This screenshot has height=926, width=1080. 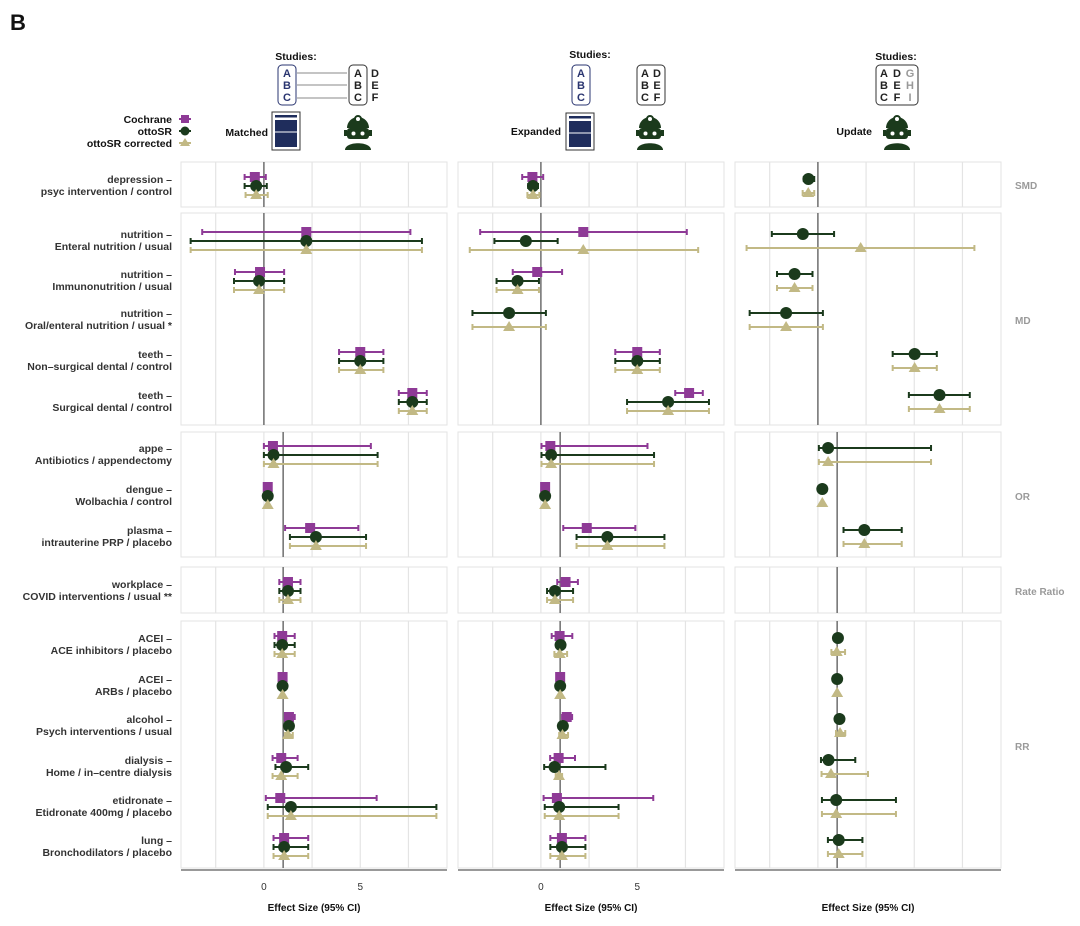 I want to click on mode-label-update: Update, so click(x=854, y=132).